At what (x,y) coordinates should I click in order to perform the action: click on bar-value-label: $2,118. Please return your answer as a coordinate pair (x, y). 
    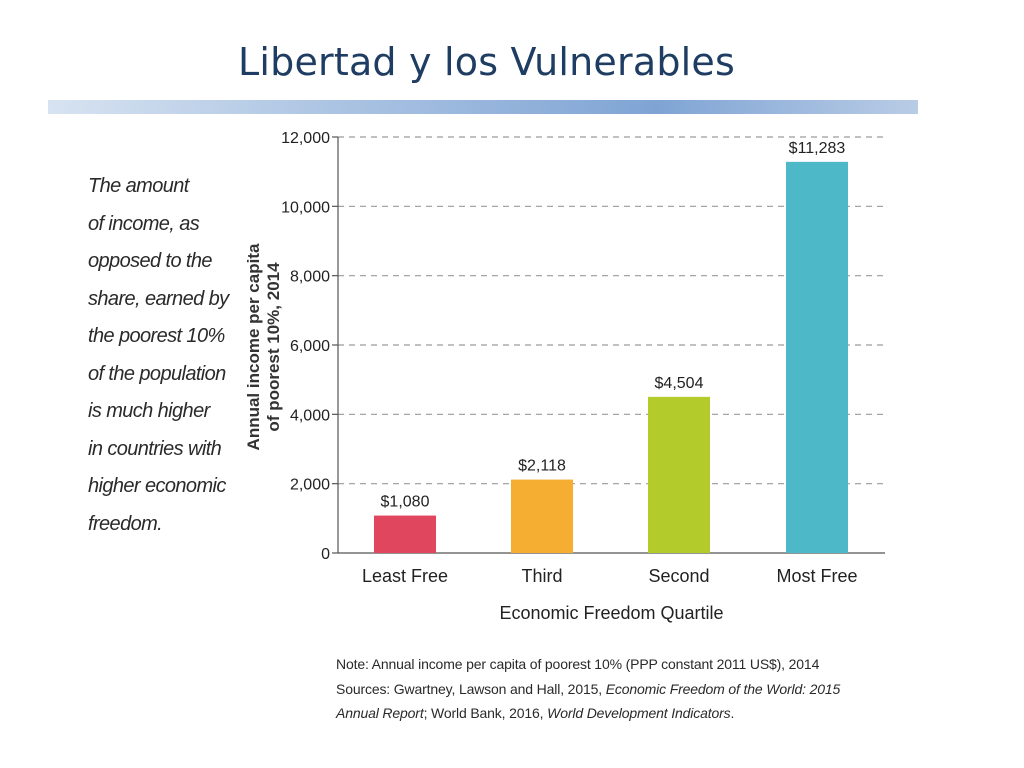
    Looking at the image, I should click on (542, 466).